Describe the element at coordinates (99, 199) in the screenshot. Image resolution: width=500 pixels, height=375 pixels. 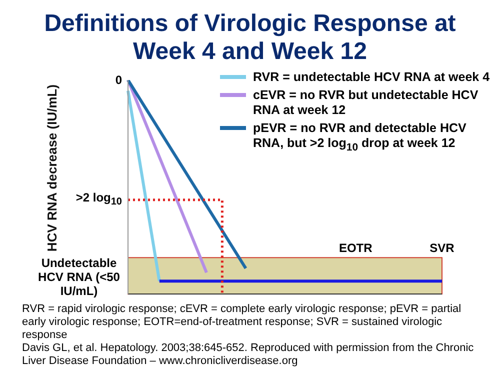
I see `text: >2 log$_{10}$` at that location.